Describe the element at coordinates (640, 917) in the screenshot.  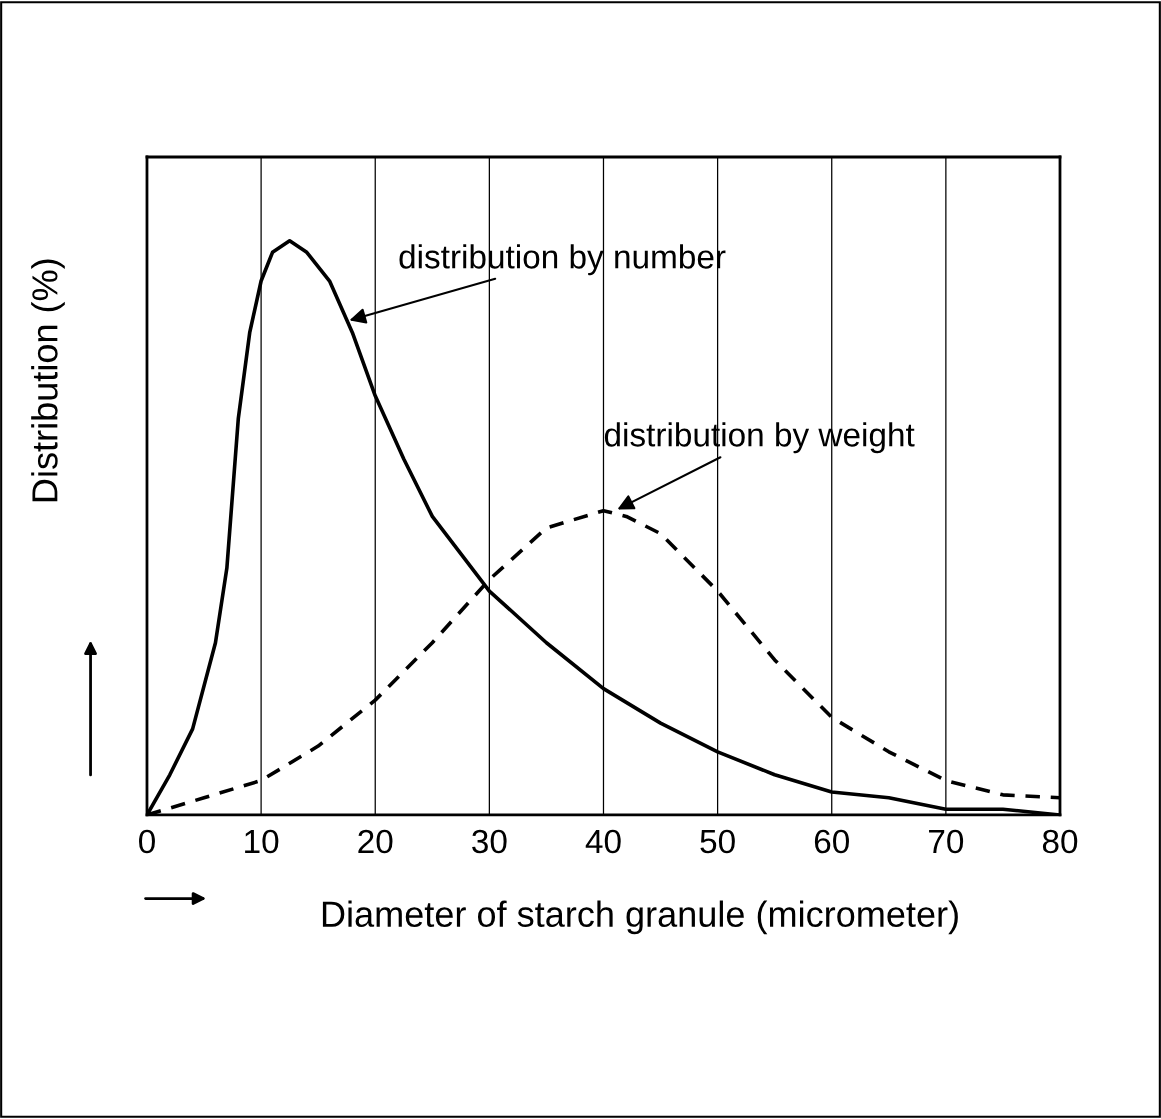
I see `x-axis-title: Diameter of starch granule (micrometer)` at that location.